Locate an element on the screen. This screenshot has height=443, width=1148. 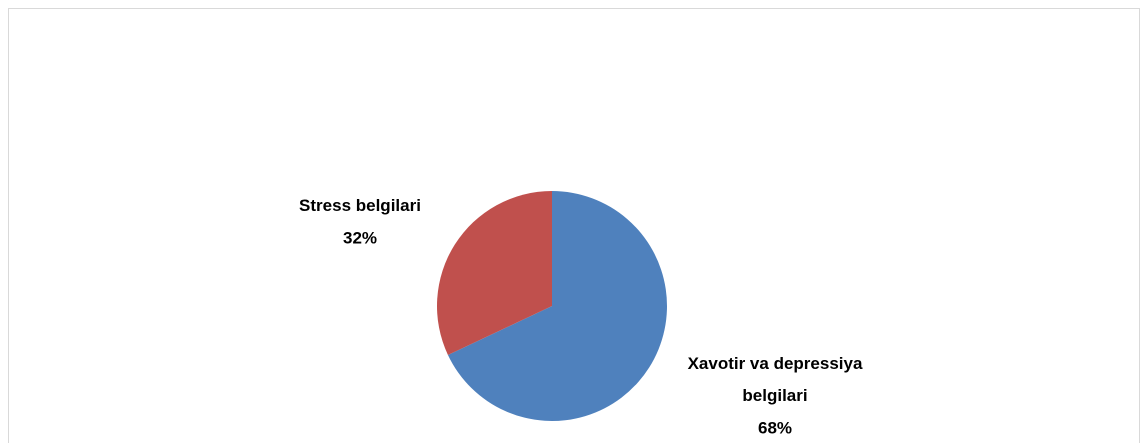
data-label-line: Xavotir va depressiya is located at coordinates (775, 363).